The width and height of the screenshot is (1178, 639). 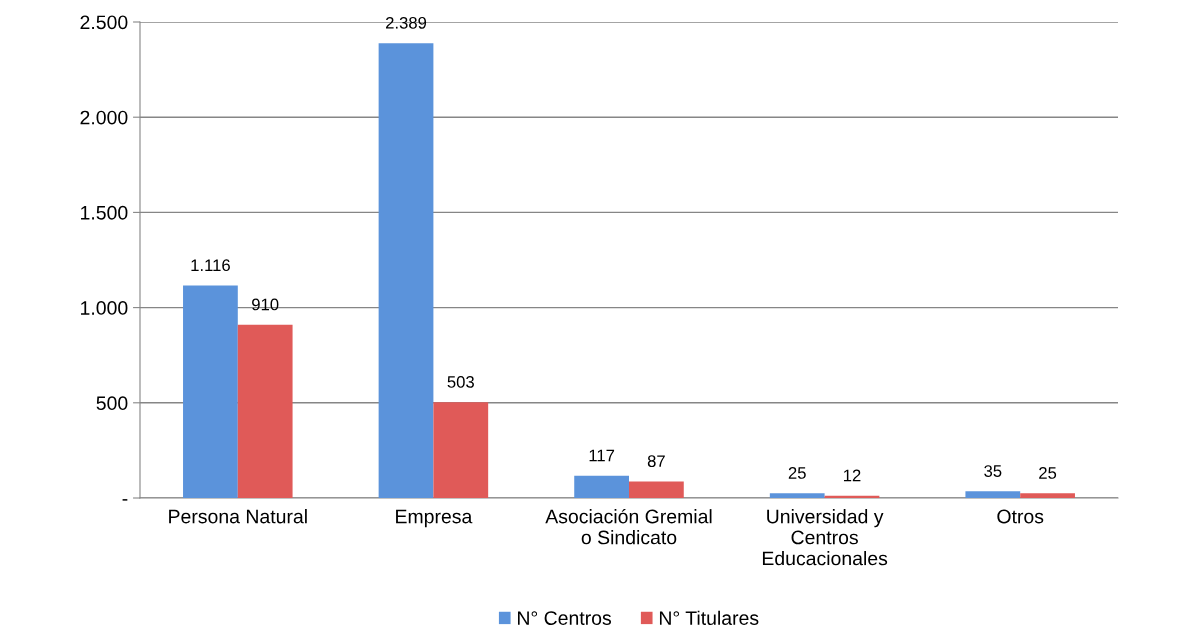 I want to click on x-tick-label: Persona Natural, so click(x=238, y=516).